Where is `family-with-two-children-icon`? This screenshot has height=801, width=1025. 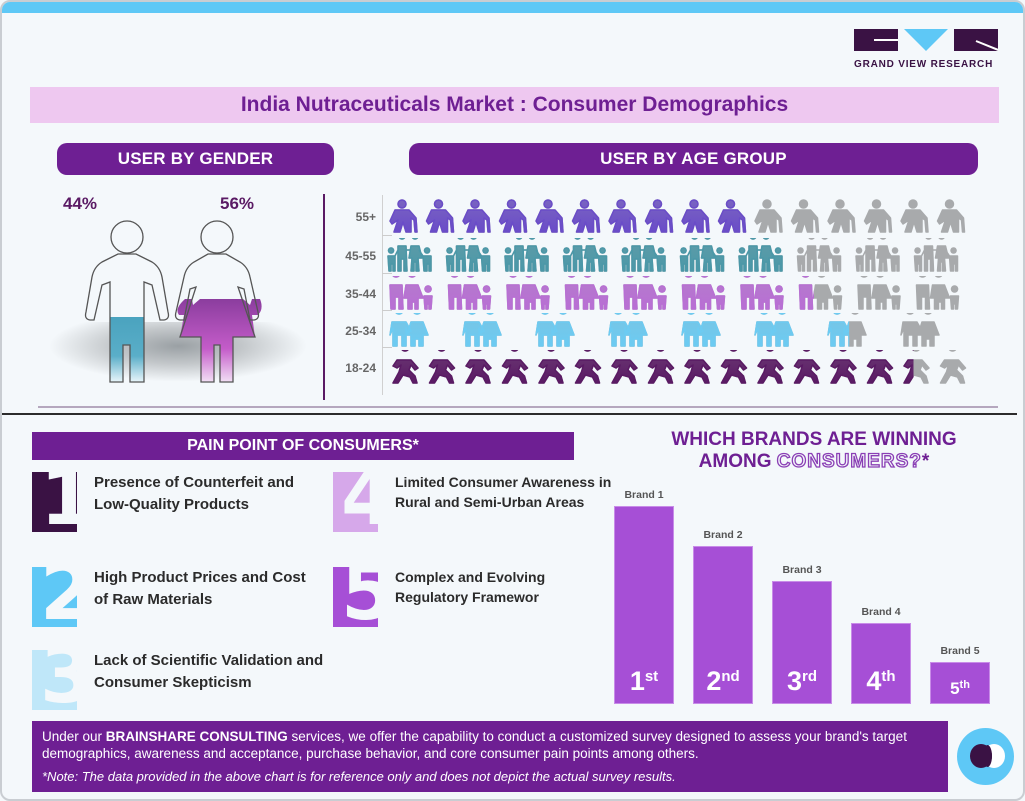 family-with-two-children-icon is located at coordinates (679, 255).